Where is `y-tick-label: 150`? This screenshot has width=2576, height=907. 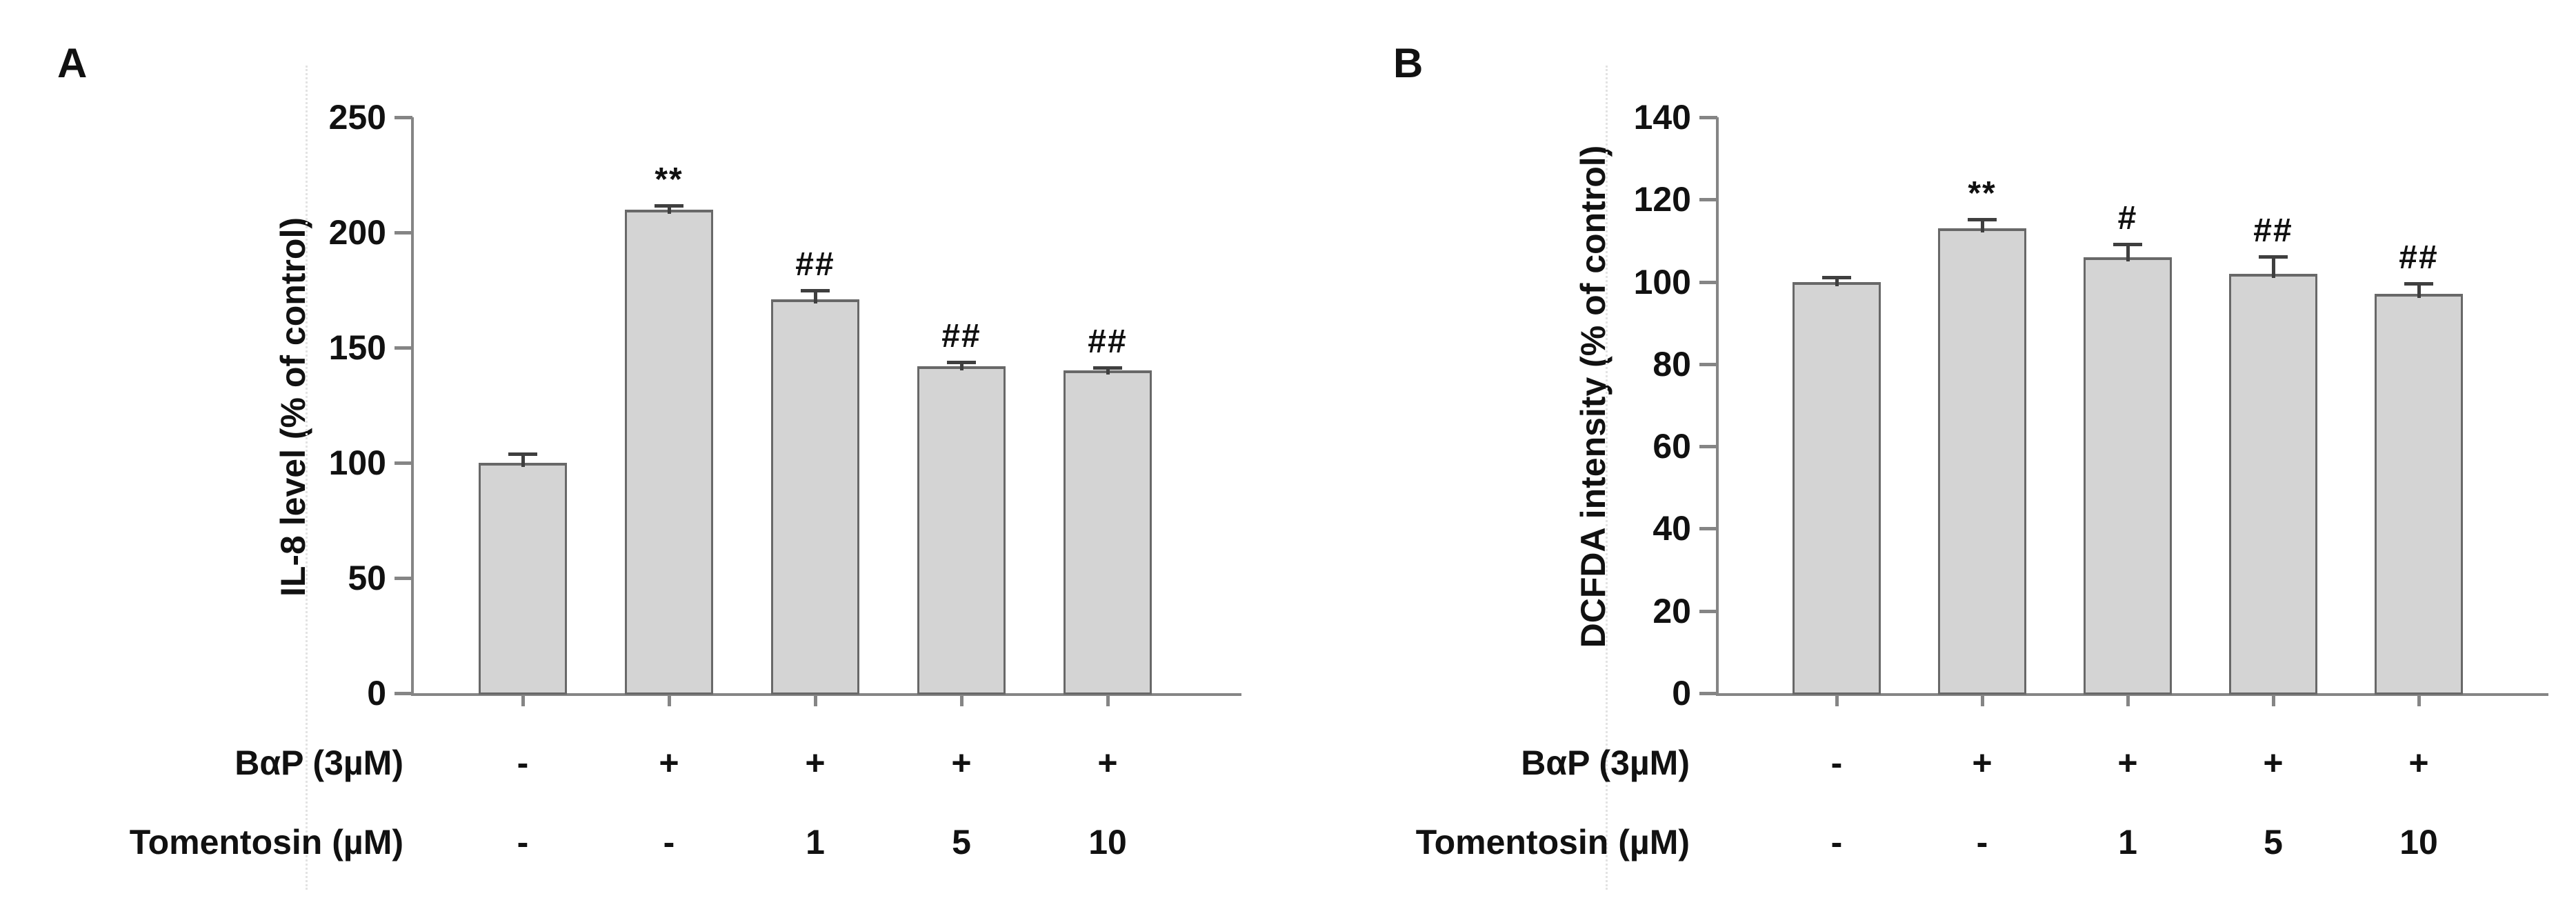
y-tick-label: 150 is located at coordinates (357, 347).